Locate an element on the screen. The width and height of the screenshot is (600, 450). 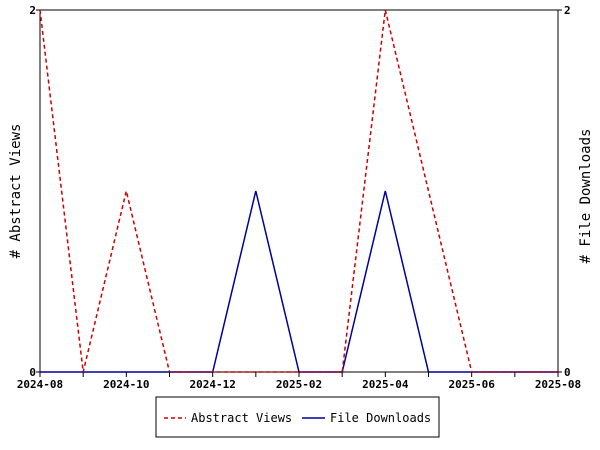
legend: Abstract Views File Downloads is located at coordinates (297, 417).